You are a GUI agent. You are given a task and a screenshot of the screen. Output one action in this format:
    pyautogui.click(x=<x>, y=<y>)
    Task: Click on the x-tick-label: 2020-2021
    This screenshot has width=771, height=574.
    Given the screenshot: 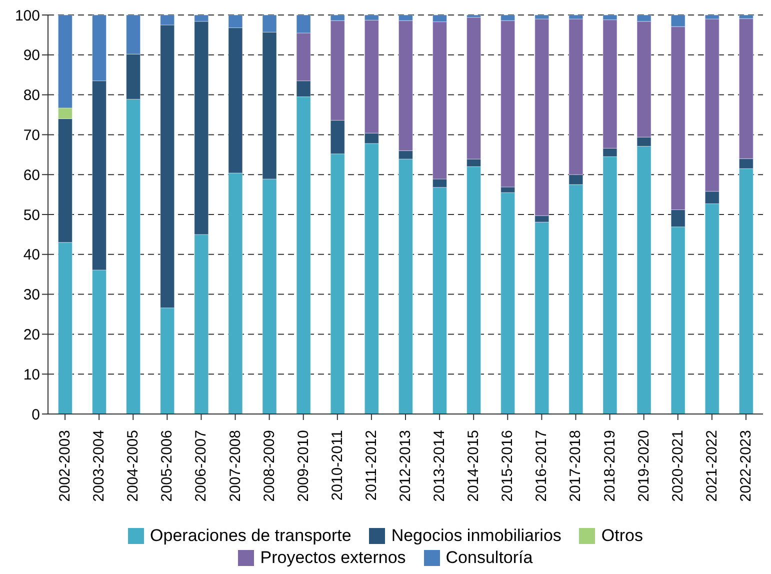 What is the action you would take?
    pyautogui.click(x=677, y=466)
    